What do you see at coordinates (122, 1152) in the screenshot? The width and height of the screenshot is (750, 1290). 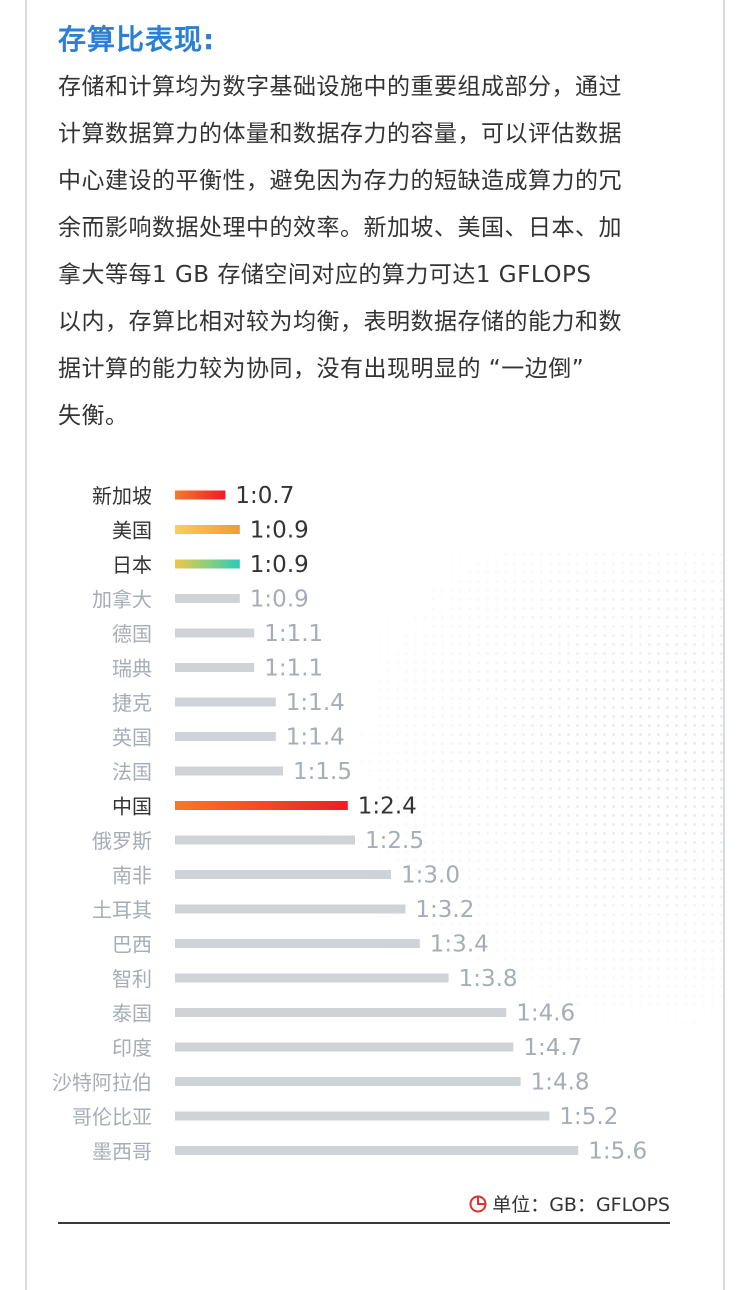 I see `category-label: 墨西哥` at bounding box center [122, 1152].